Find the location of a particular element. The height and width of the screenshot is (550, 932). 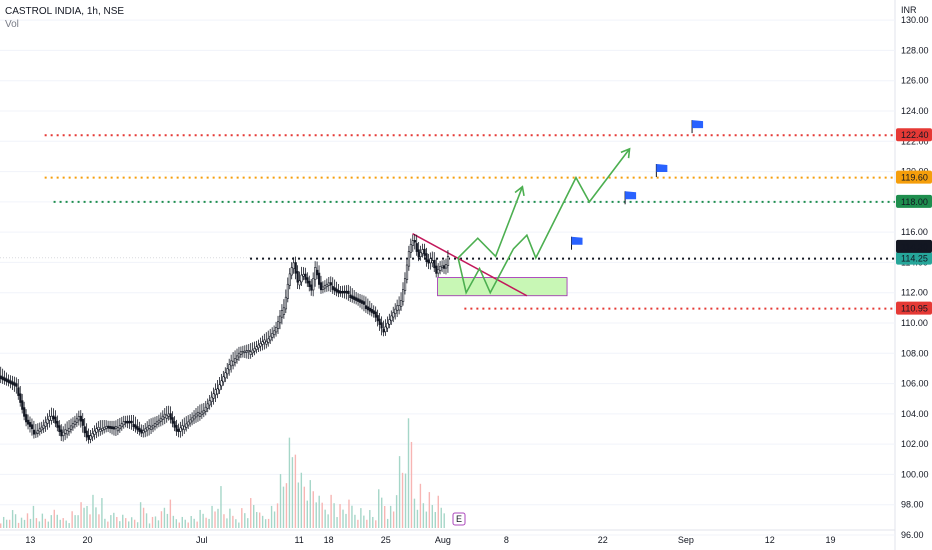

demand-zone-box is located at coordinates (502, 287).